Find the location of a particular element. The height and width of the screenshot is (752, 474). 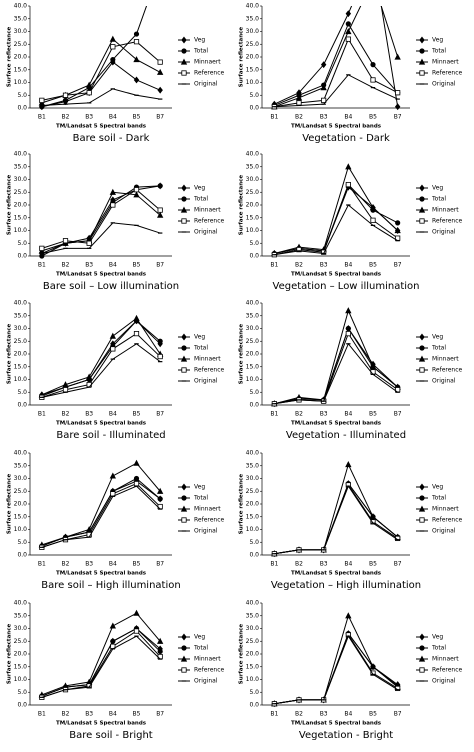

x-tick-label: B4 is located at coordinates (348, 265).